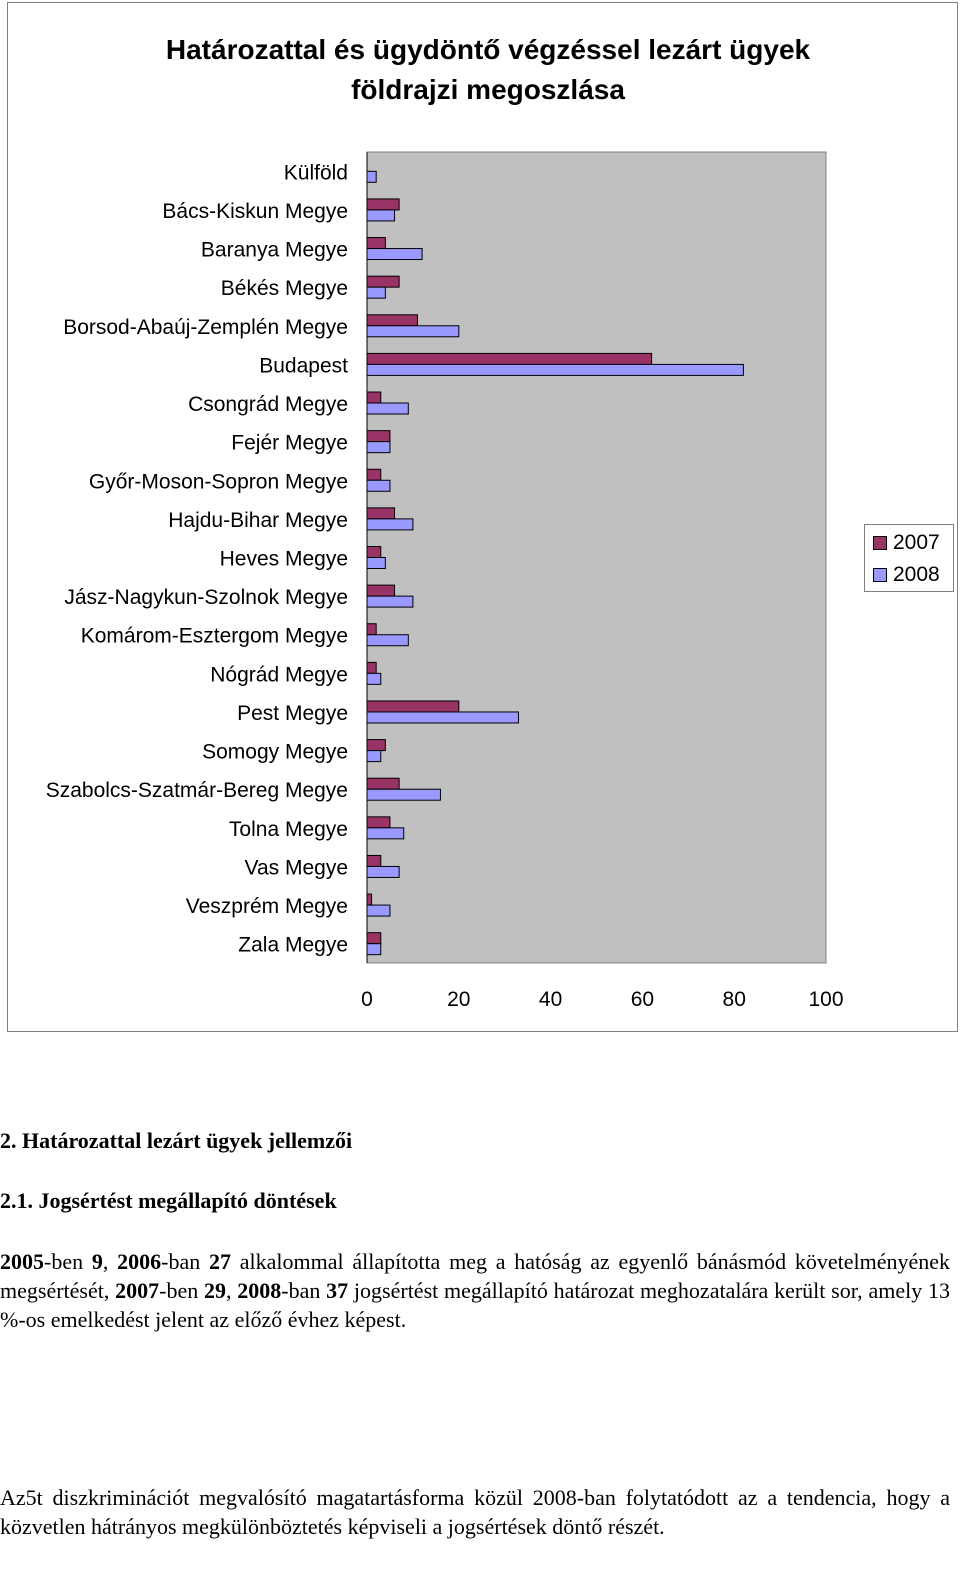  Describe the element at coordinates (284, 559) in the screenshot. I see `category-label: Heves Megye` at that location.